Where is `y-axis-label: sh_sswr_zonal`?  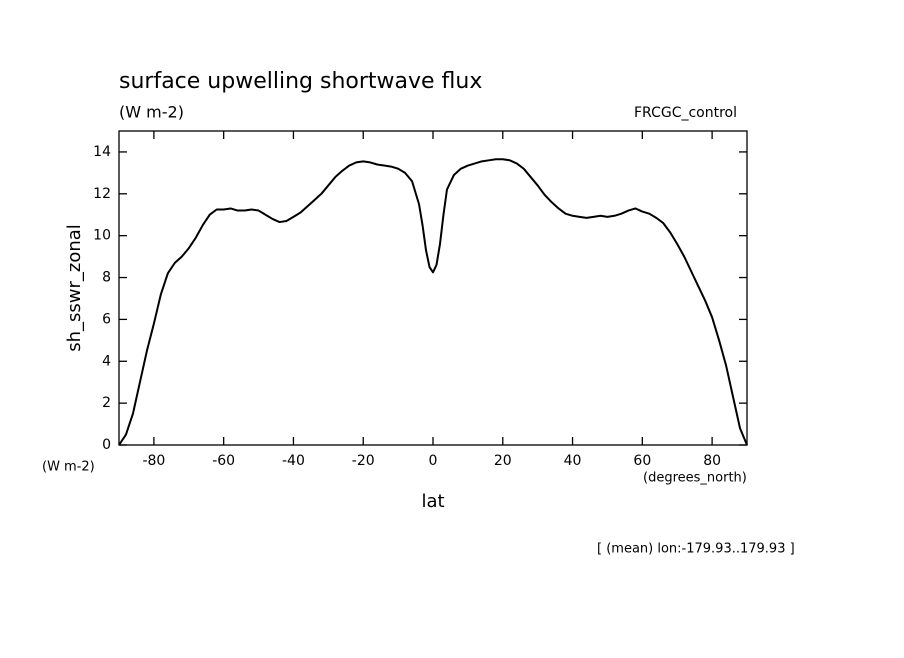
y-axis-label: sh_sswr_zonal is located at coordinates (74, 288).